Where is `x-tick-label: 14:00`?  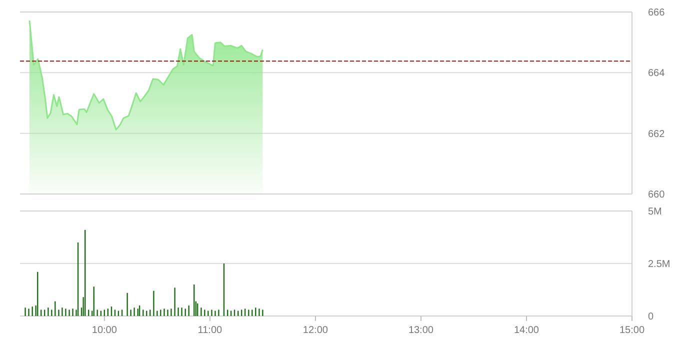
x-tick-label: 14:00 is located at coordinates (527, 330).